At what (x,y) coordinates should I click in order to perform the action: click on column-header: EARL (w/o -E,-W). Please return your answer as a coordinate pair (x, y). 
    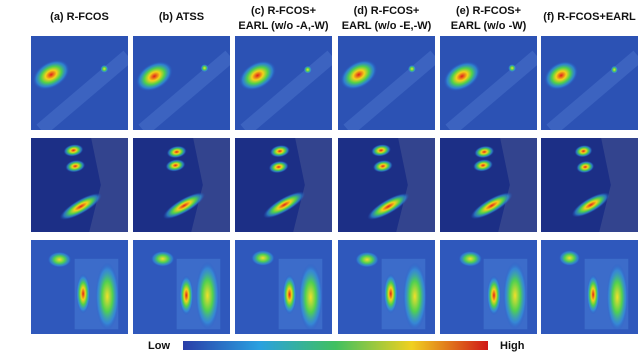
    Looking at the image, I should click on (387, 26).